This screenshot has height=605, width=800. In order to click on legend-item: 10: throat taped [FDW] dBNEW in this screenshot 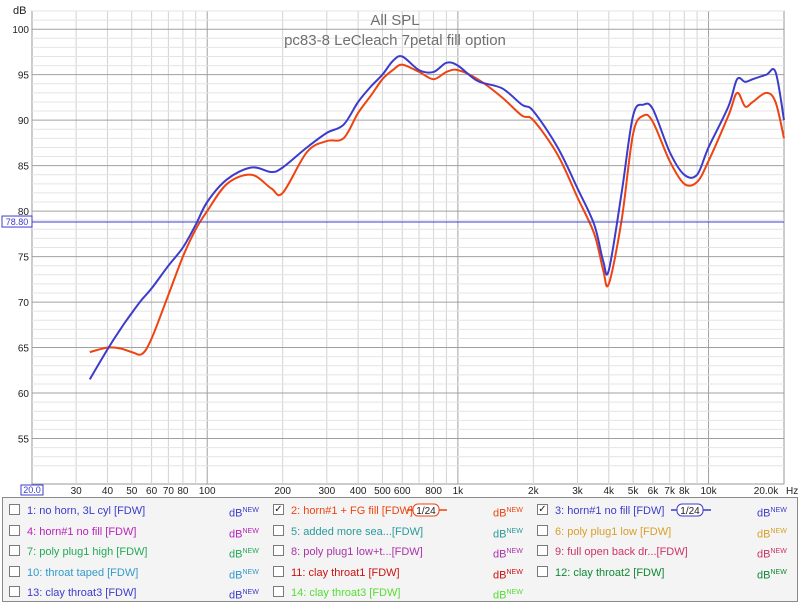, I will do `click(138, 573)`.